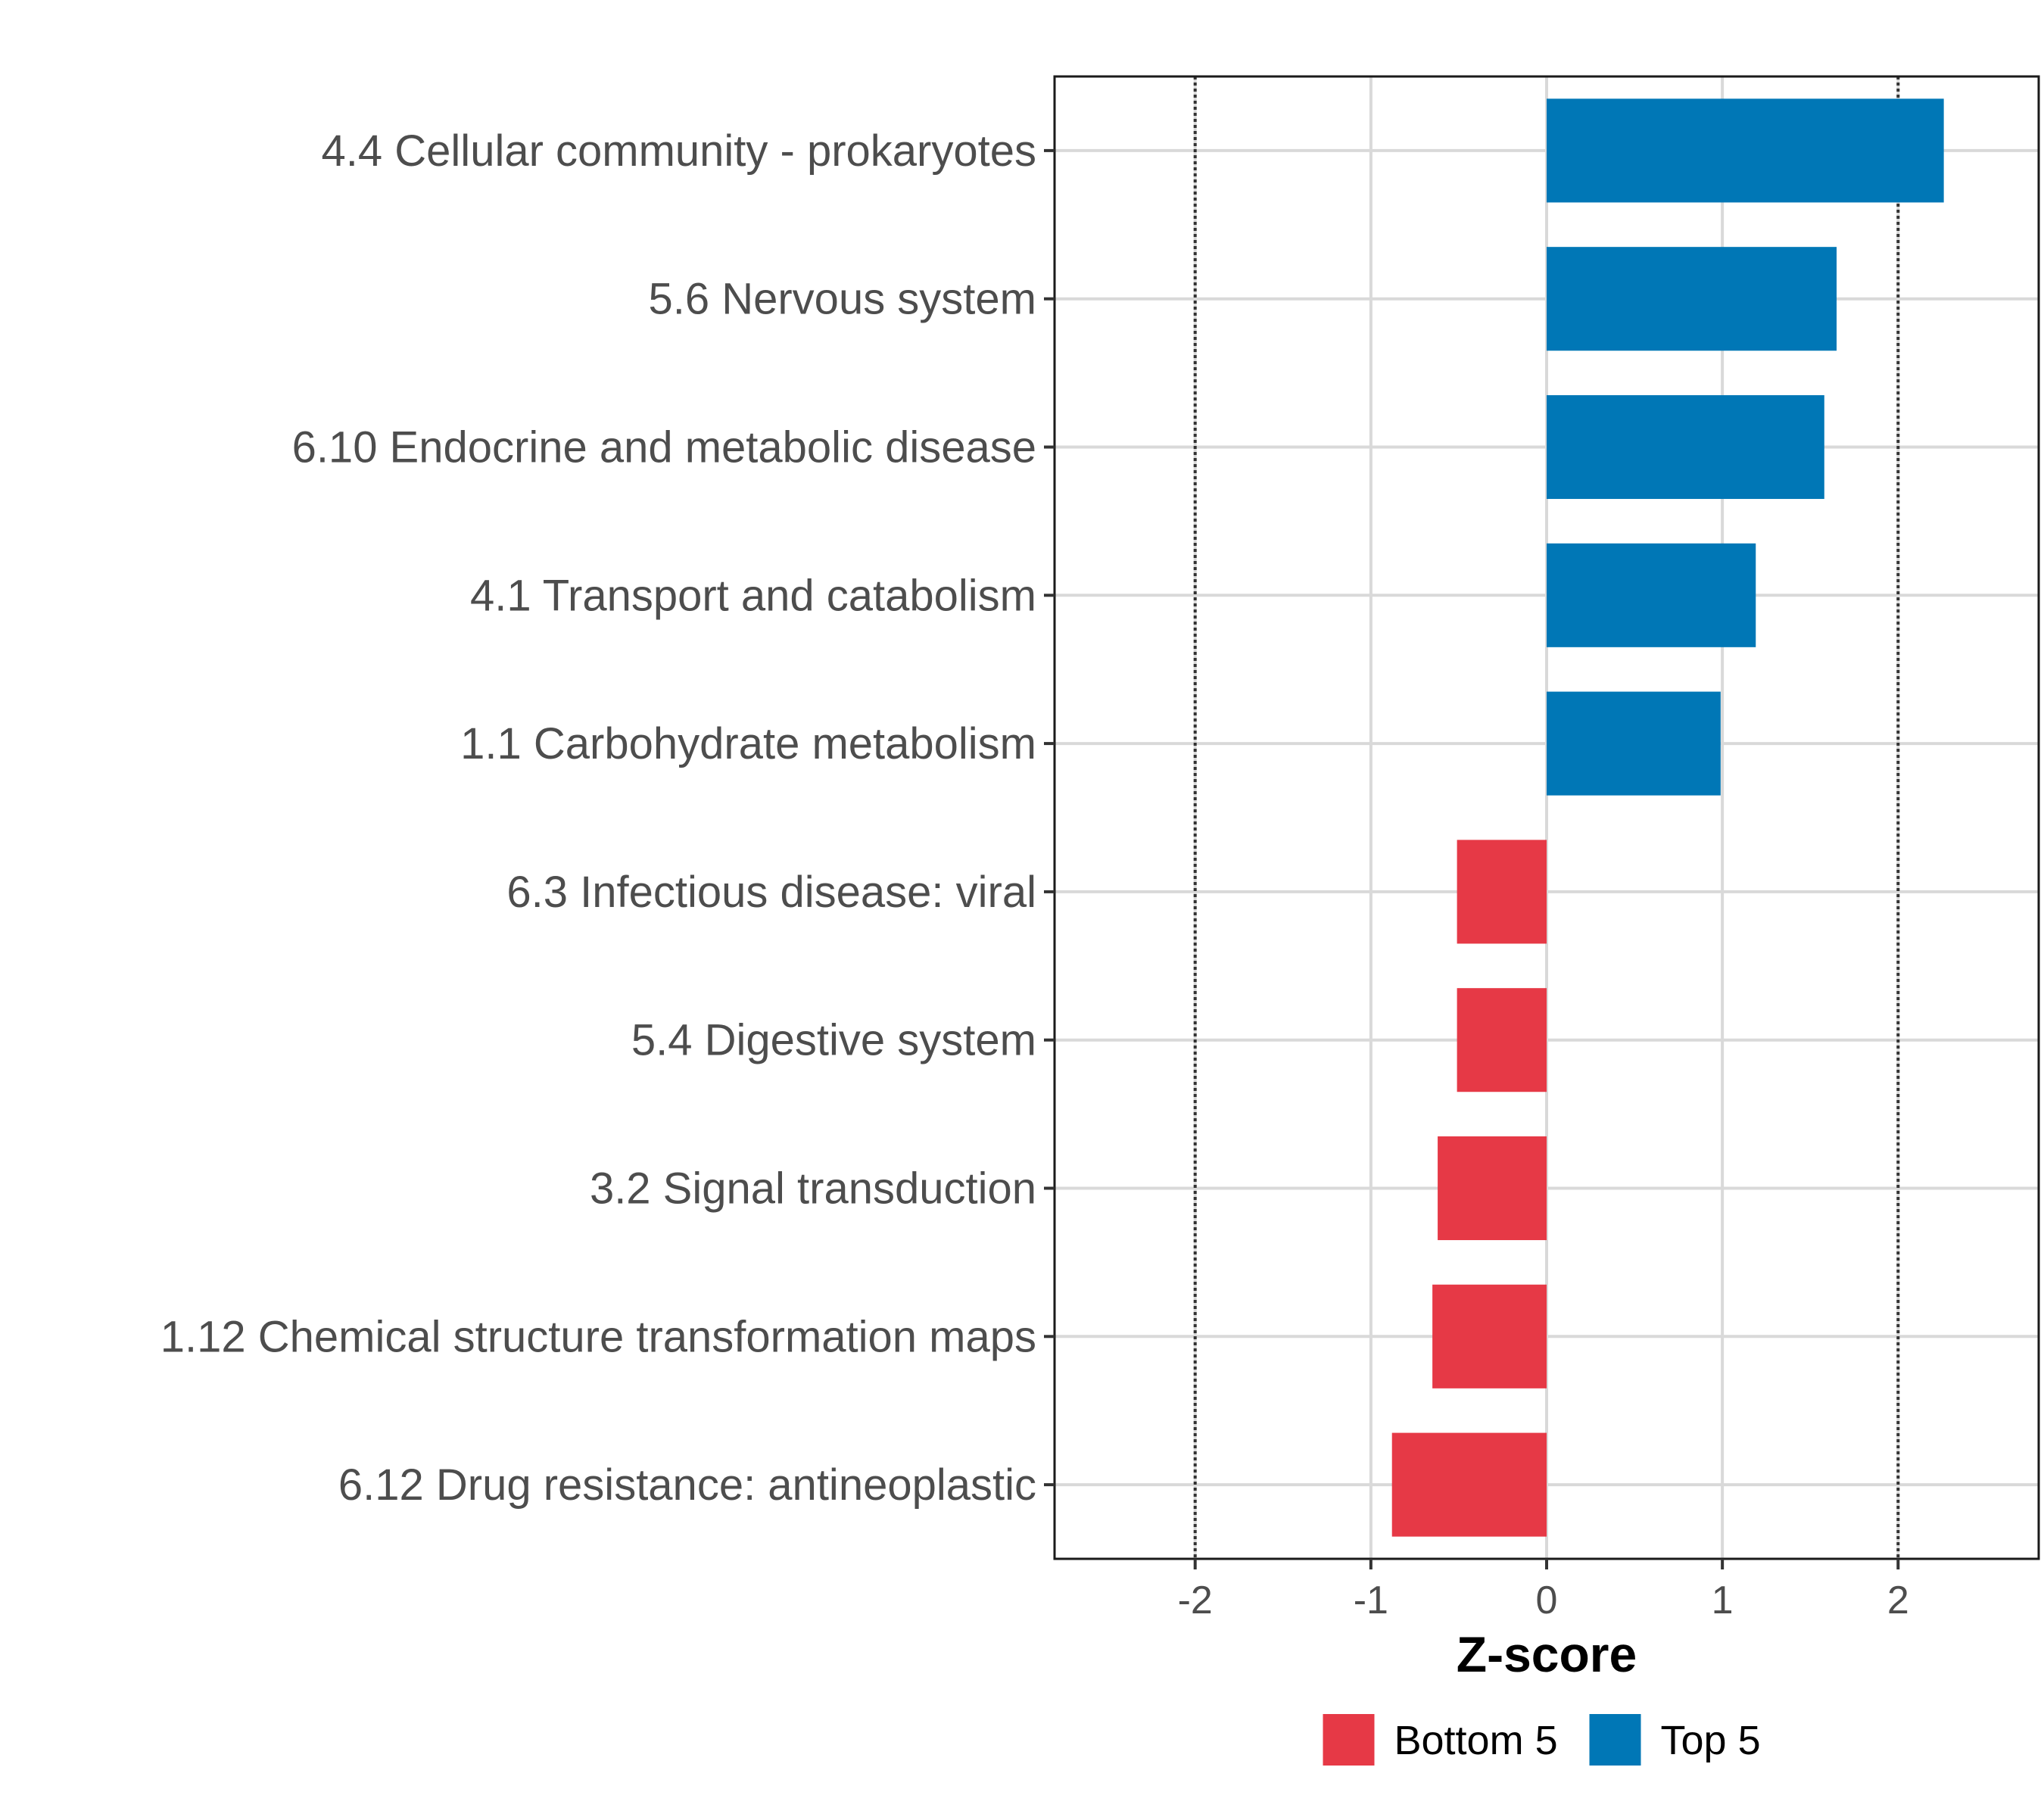 The width and height of the screenshot is (2044, 1817). Describe the element at coordinates (753, 595) in the screenshot. I see `y-tick-label-3: 4.1 Transport and catabolism` at that location.